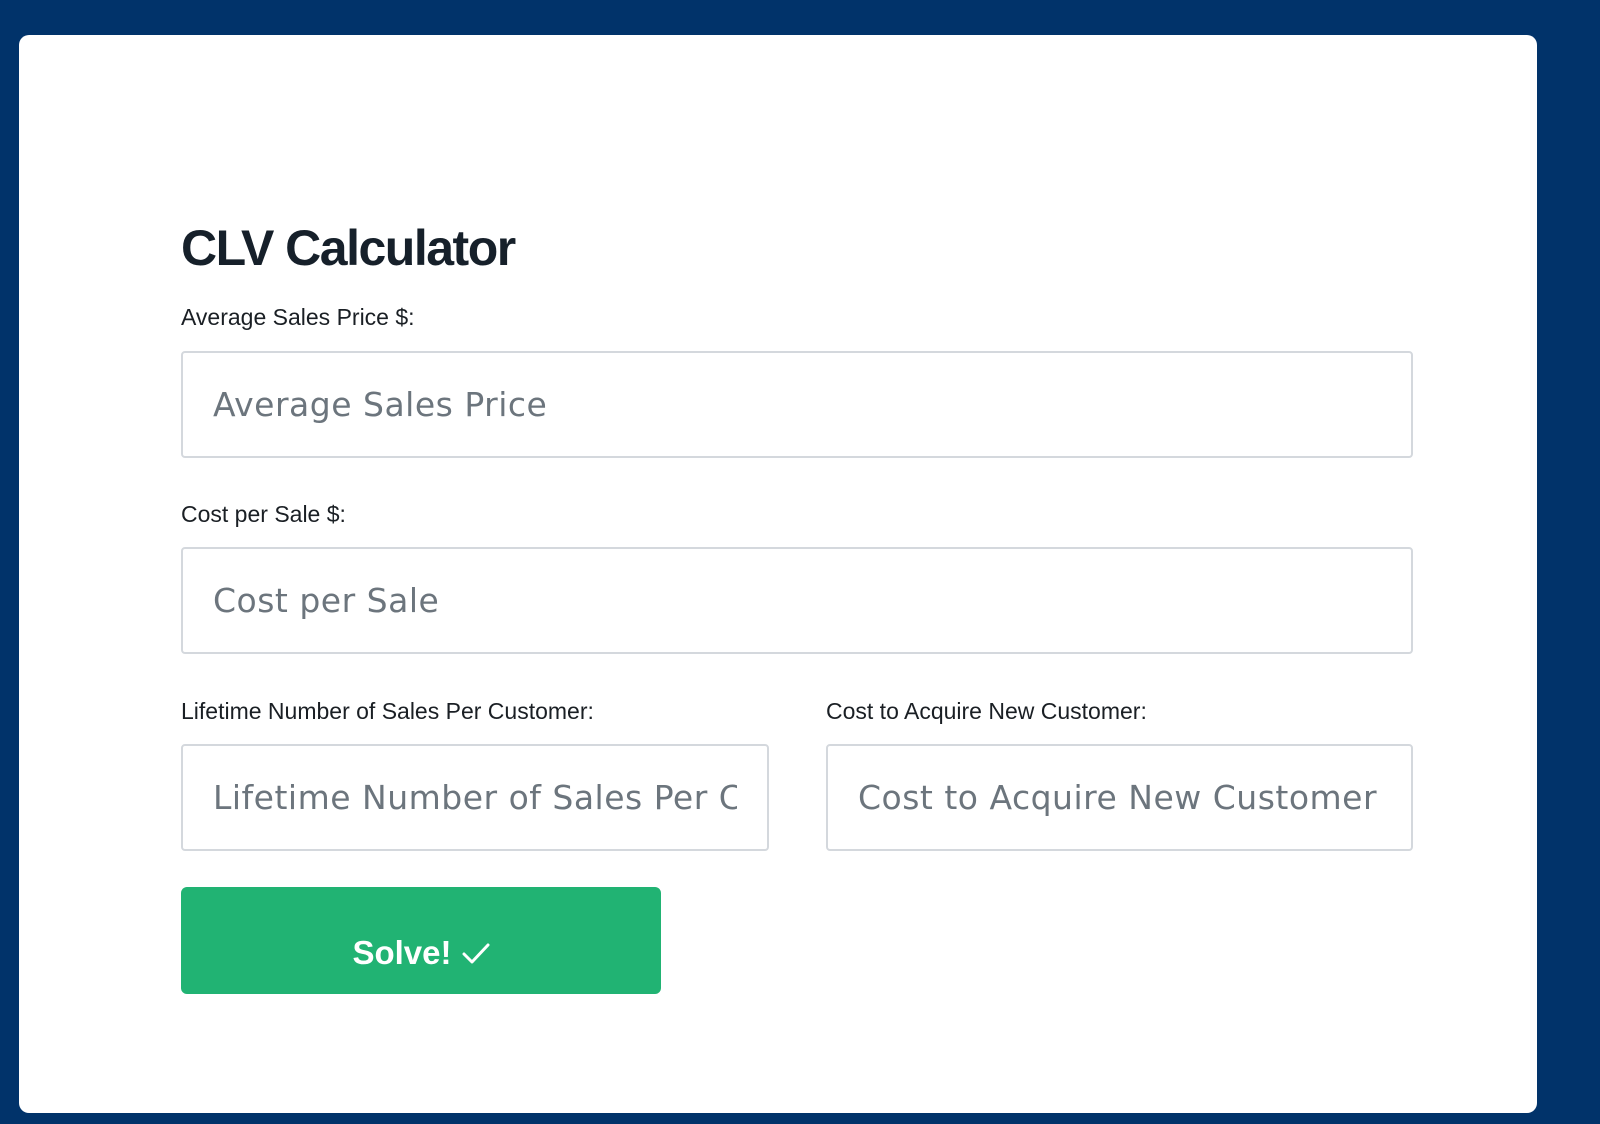 This screenshot has height=1124, width=1600. What do you see at coordinates (298, 317) in the screenshot?
I see `average-sales-price-label: Average Sales Price $:` at bounding box center [298, 317].